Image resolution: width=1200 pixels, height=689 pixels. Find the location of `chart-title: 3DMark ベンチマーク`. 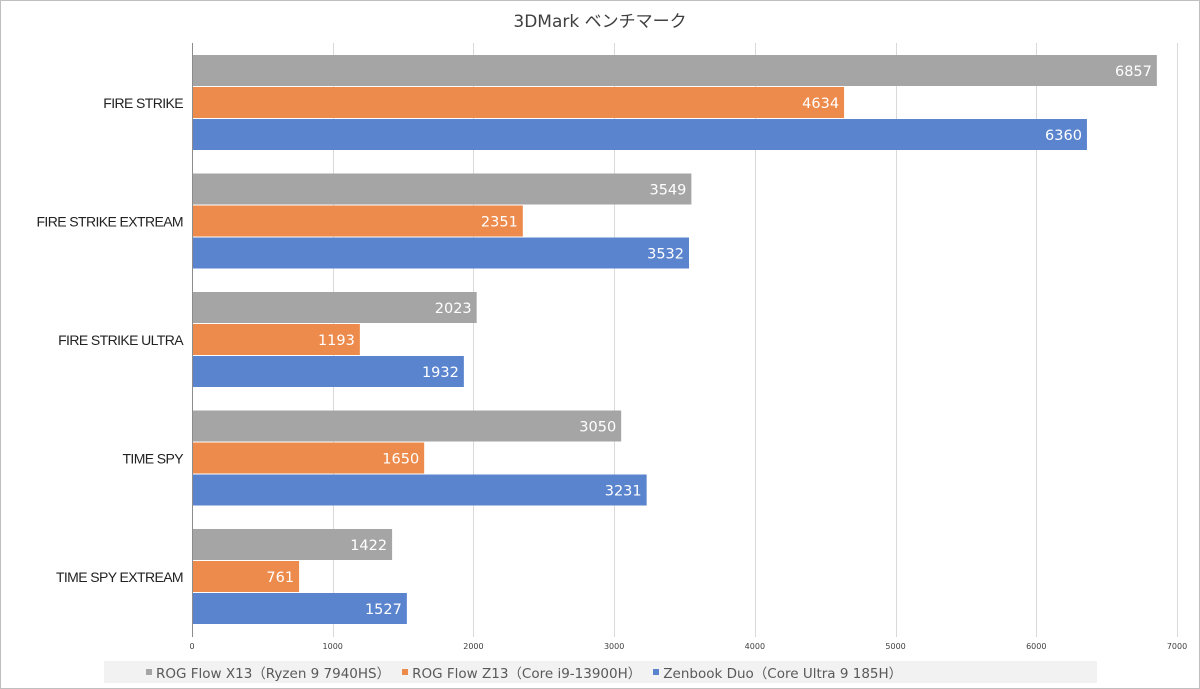

chart-title: 3DMark ベンチマーク is located at coordinates (600, 22).